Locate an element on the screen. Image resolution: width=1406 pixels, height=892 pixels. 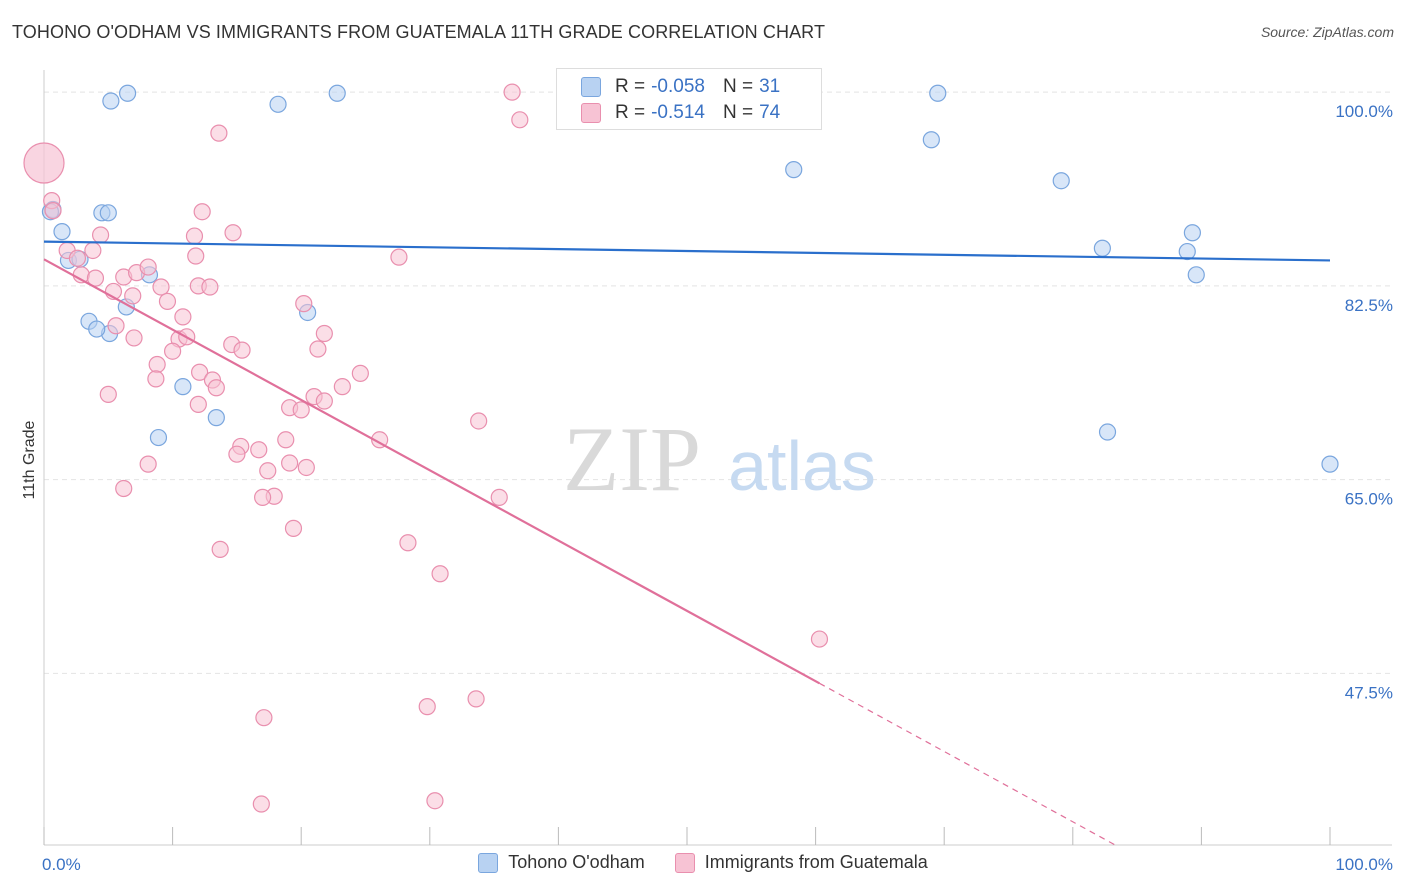
legend-swatch-blue is located at coordinates (591, 87).